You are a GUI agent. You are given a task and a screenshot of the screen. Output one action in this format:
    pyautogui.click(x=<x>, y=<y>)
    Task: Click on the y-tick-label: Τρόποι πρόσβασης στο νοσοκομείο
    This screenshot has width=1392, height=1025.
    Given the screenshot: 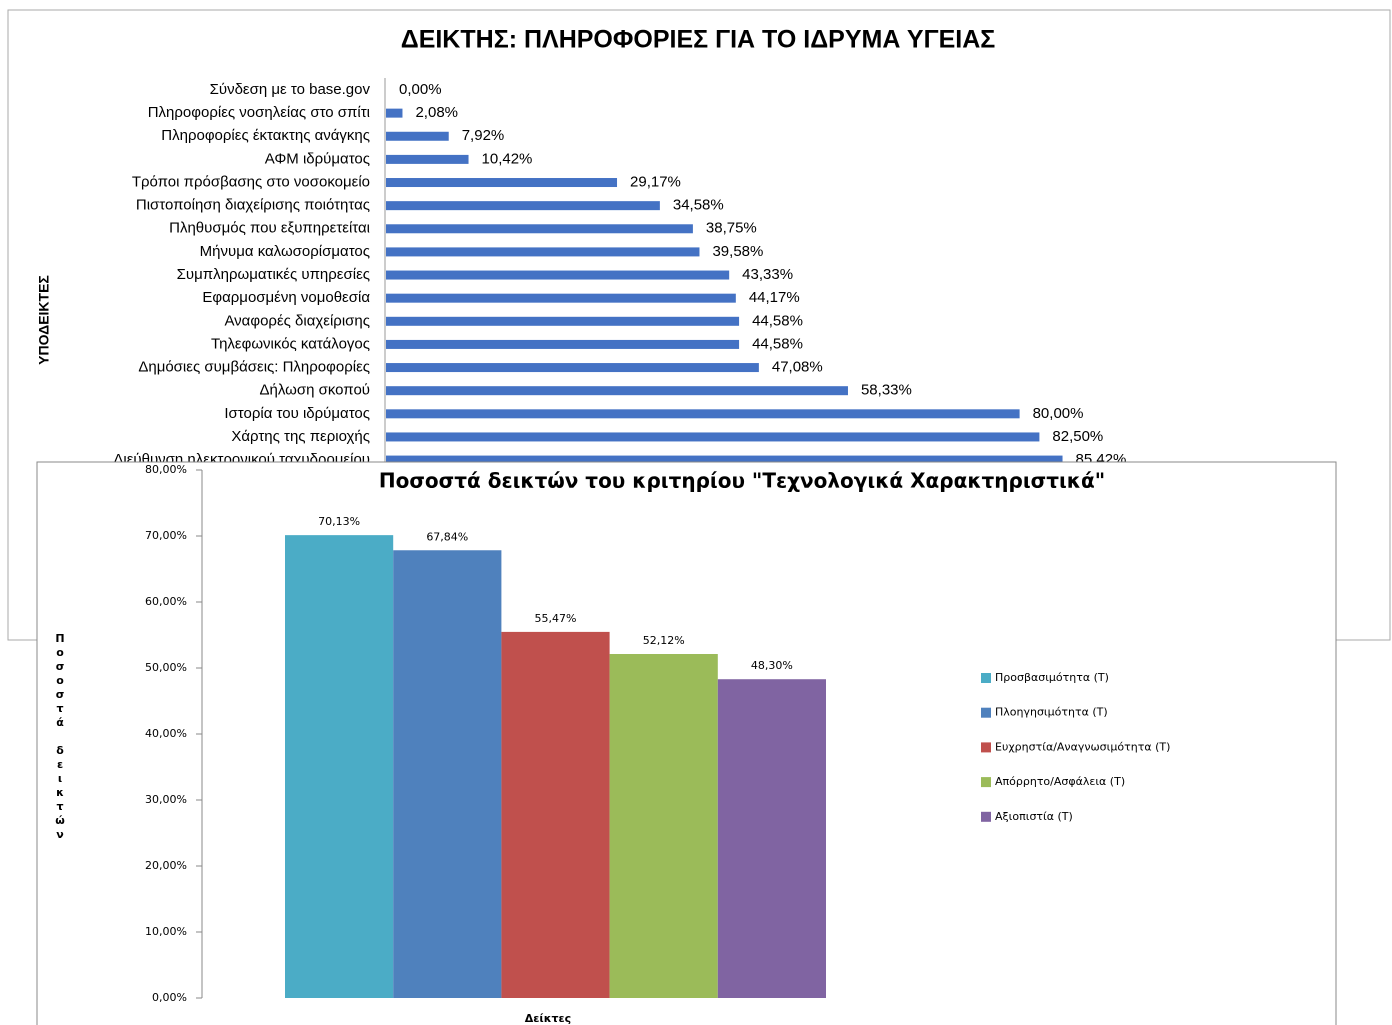 What is the action you would take?
    pyautogui.click(x=251, y=181)
    